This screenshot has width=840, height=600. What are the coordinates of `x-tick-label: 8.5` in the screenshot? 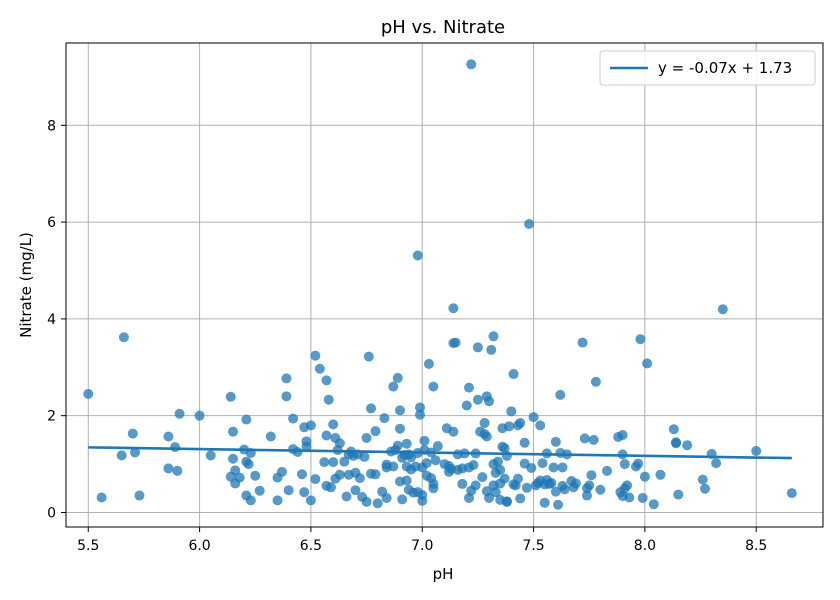 It's located at (756, 546).